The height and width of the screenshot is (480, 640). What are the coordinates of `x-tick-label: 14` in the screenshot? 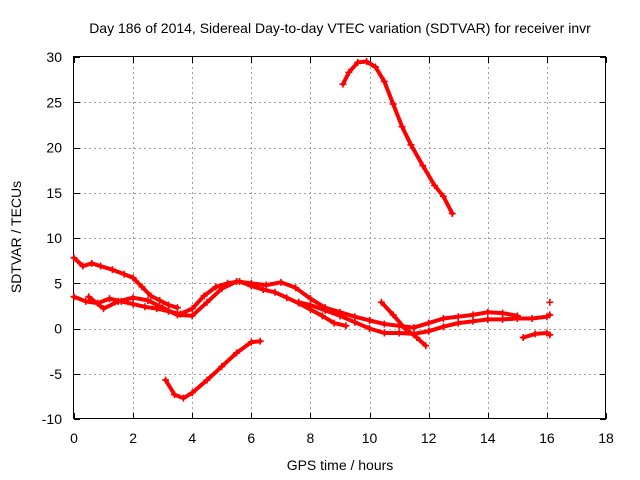 It's located at (488, 438).